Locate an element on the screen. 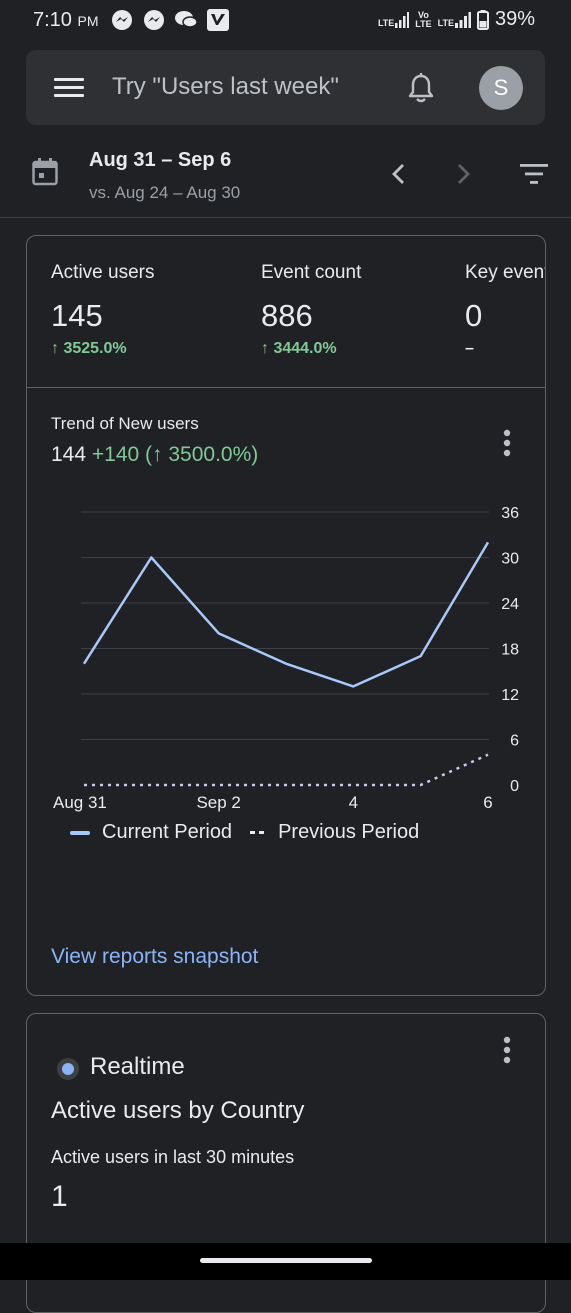  search-bar: S is located at coordinates (285, 87).